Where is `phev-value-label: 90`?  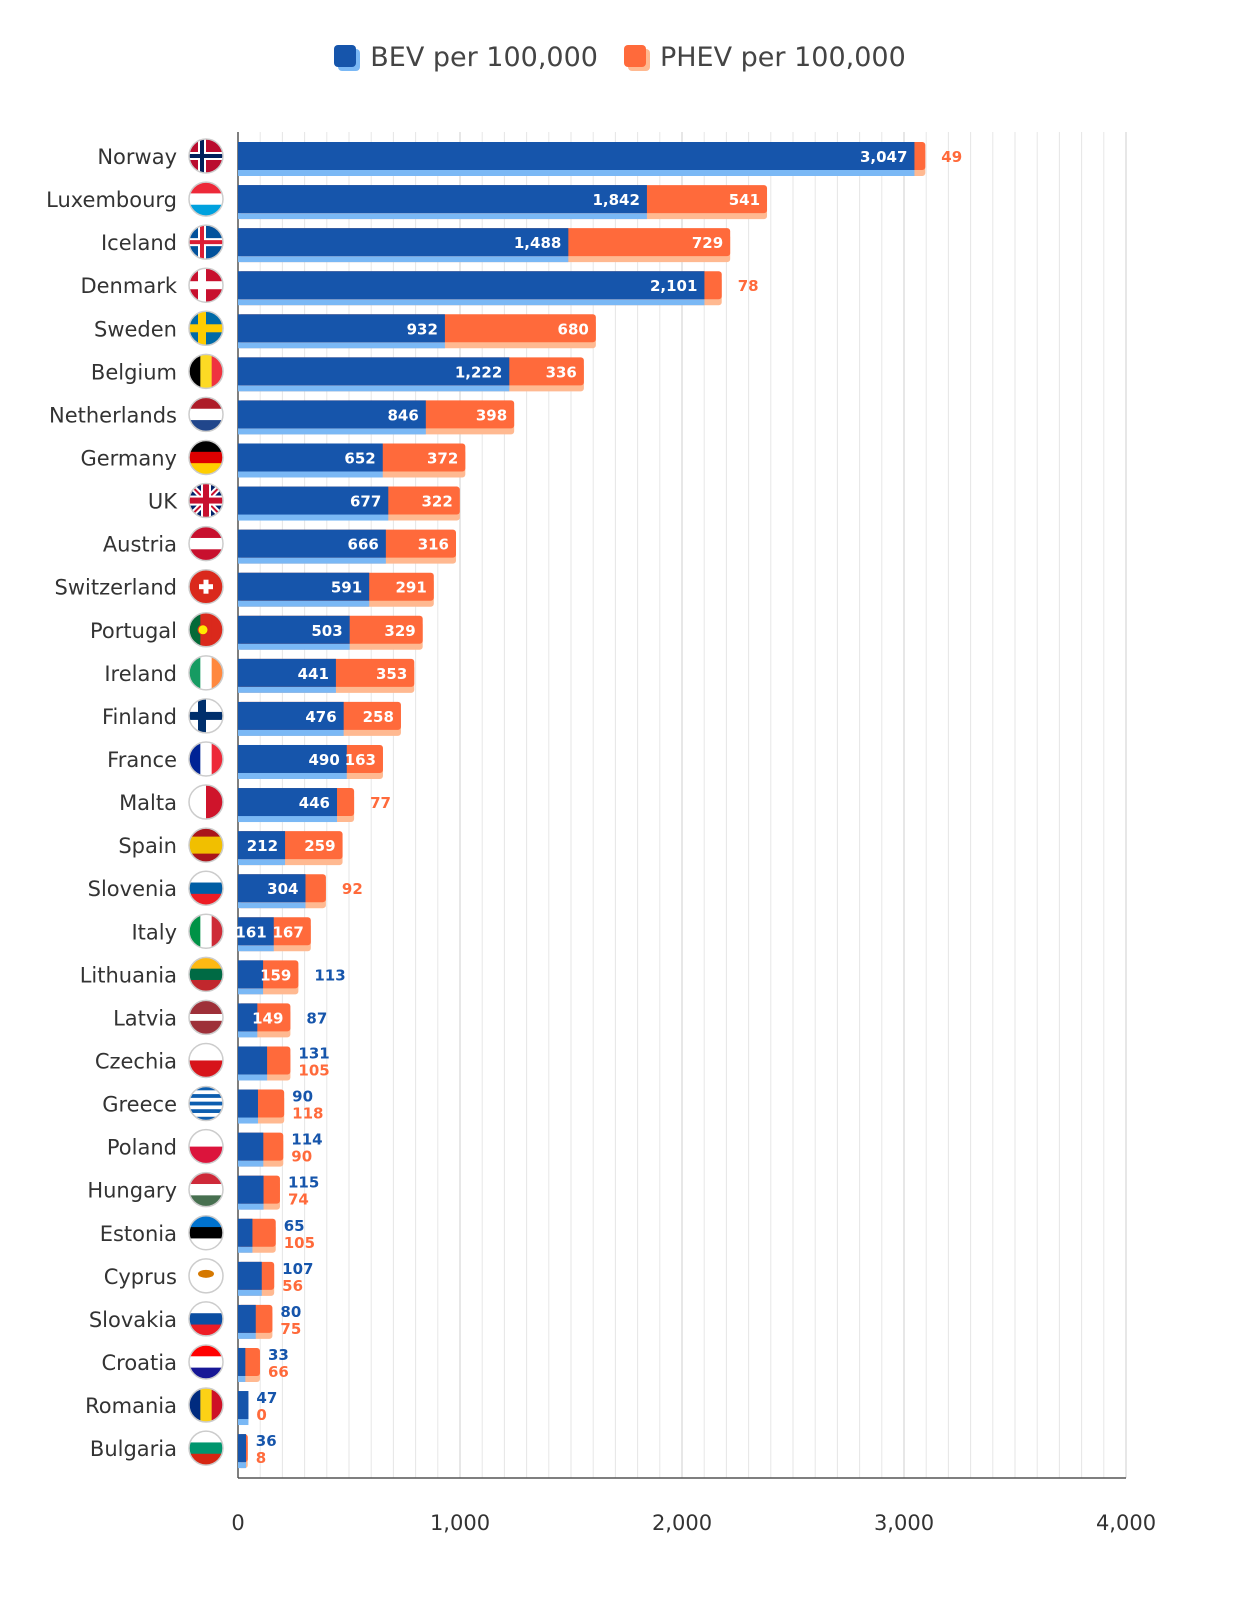 phev-value-label: 90 is located at coordinates (301, 1157).